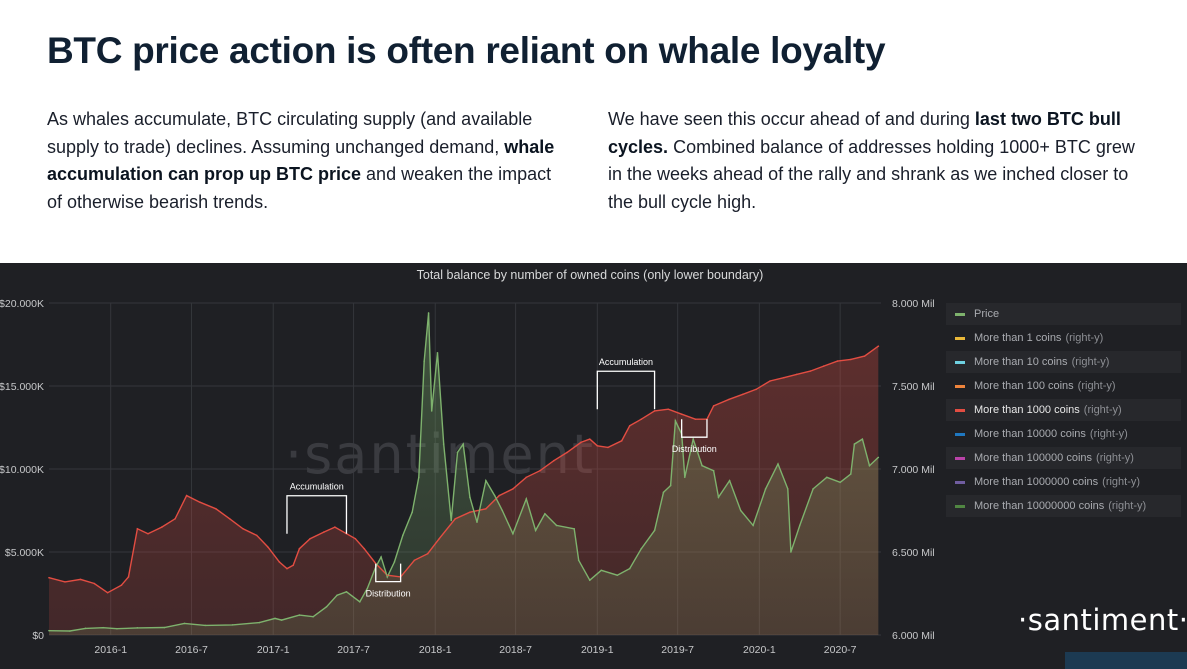 Image resolution: width=1187 pixels, height=669 pixels. Describe the element at coordinates (864, 133) in the screenshot. I see `right-paragraph-run-1: last two BTC bull cycles.` at that location.